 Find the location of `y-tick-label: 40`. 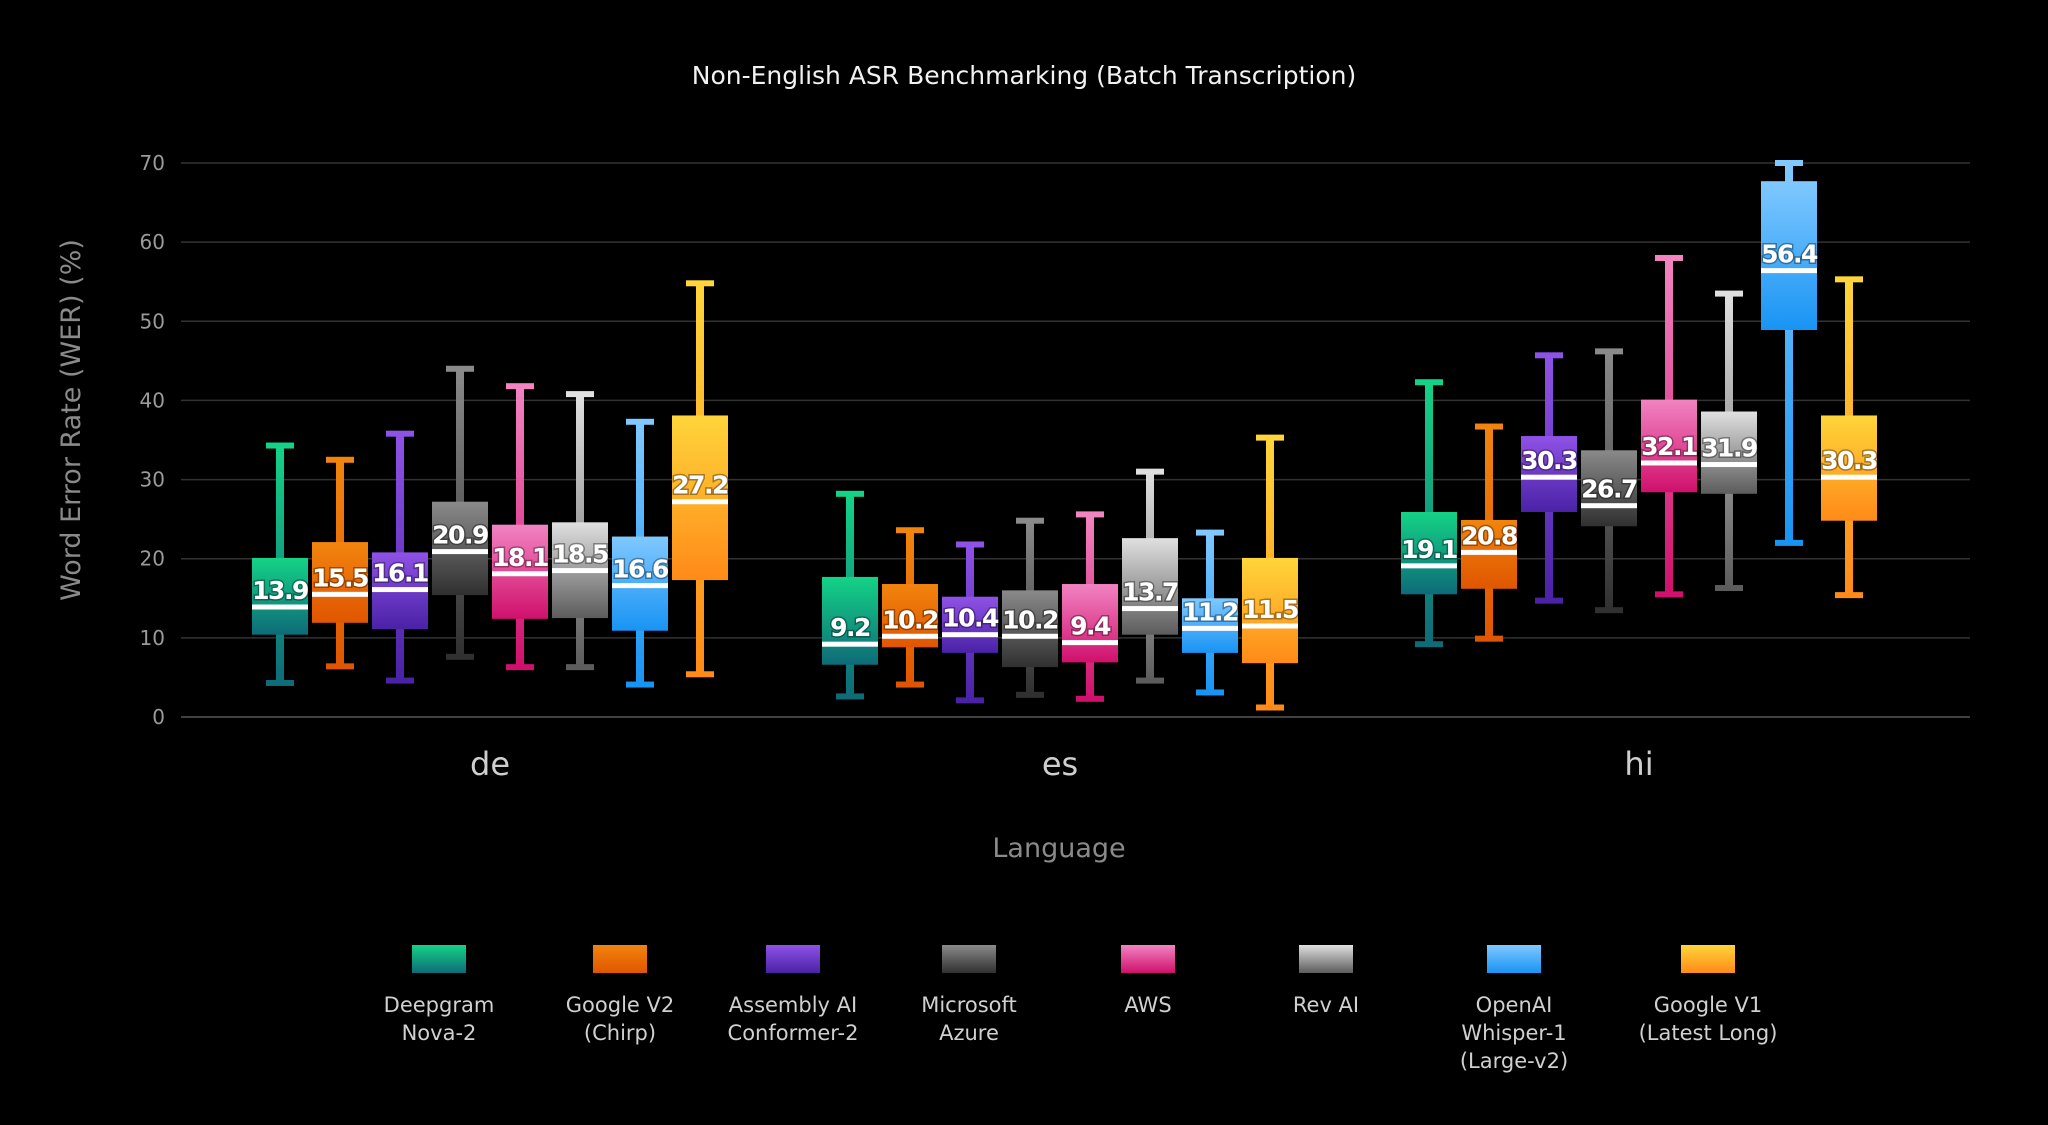

y-tick-label: 40 is located at coordinates (152, 400).